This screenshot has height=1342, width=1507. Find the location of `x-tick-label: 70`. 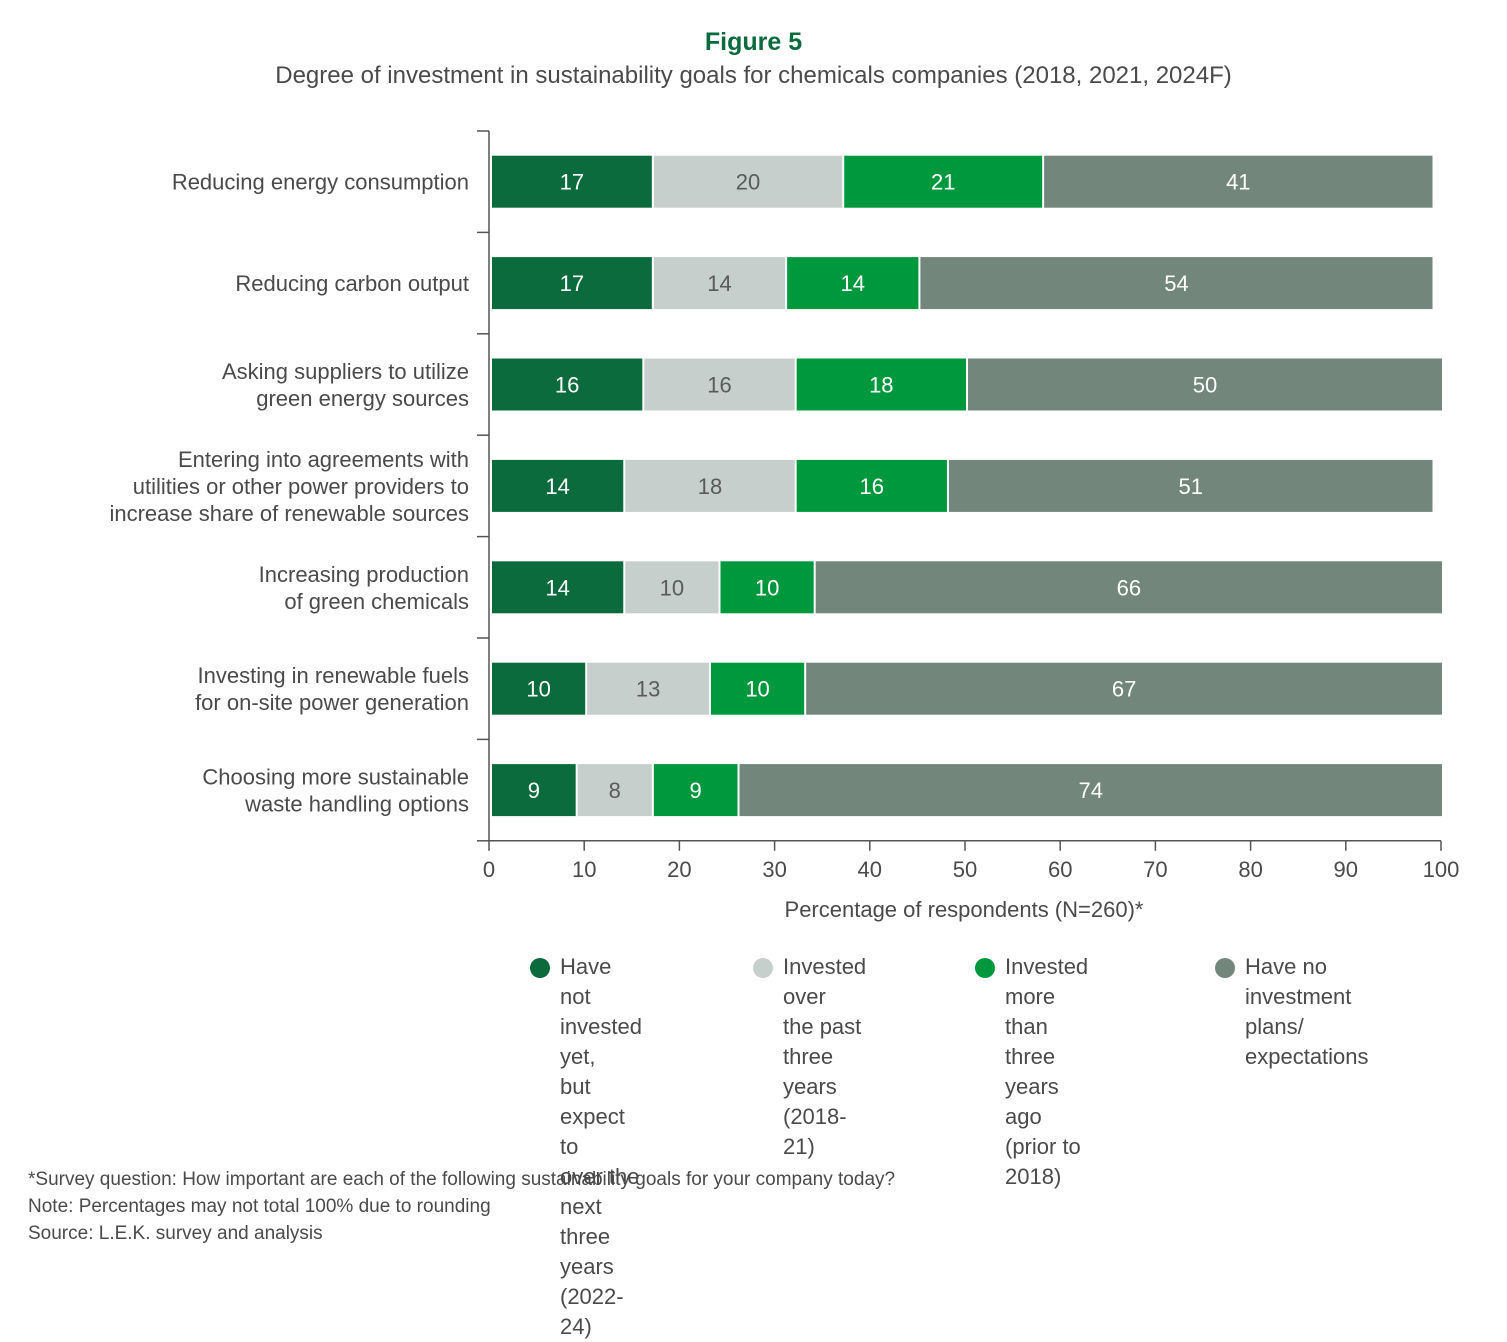

x-tick-label: 70 is located at coordinates (1155, 869).